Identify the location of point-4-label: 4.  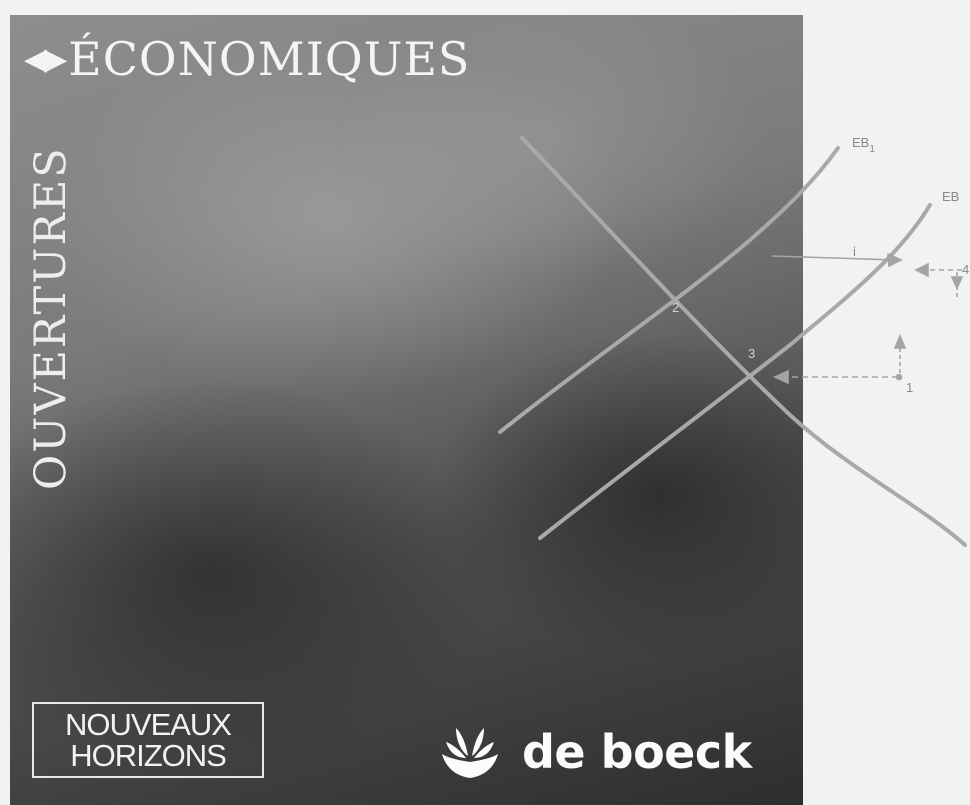
(965, 269).